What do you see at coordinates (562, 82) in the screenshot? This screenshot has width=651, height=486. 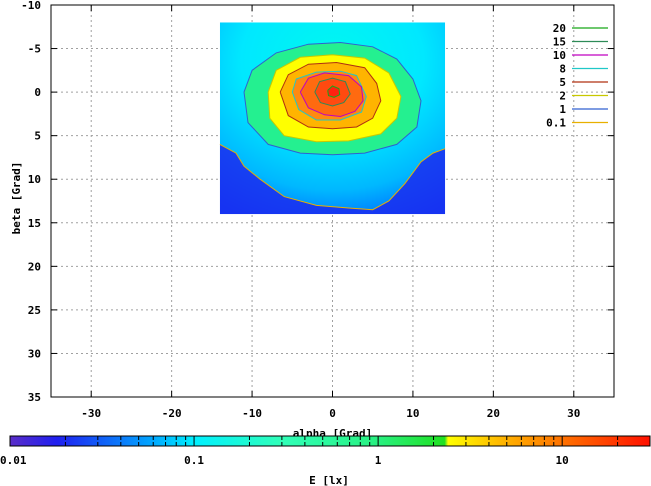 I see `legend-entry-label: 5` at bounding box center [562, 82].